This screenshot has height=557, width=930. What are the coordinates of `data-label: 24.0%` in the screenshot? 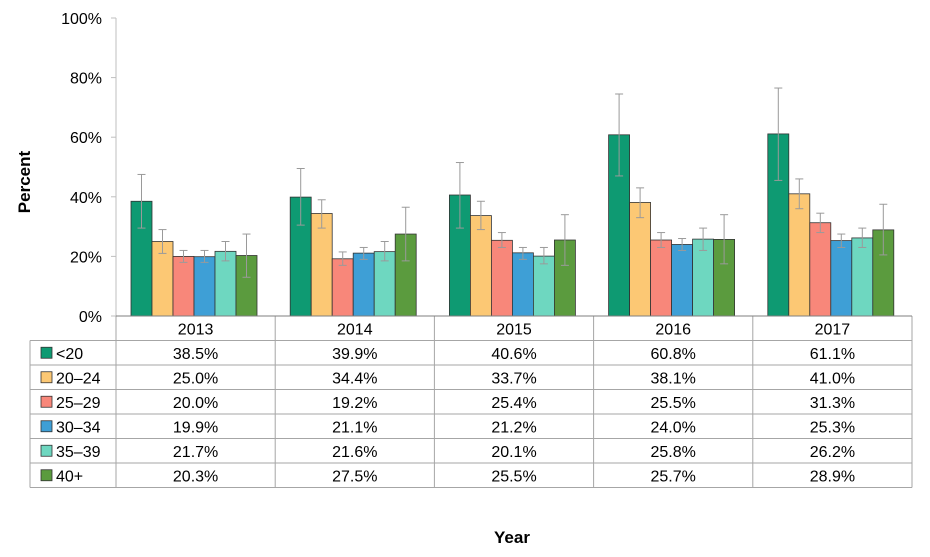 It's located at (673, 427).